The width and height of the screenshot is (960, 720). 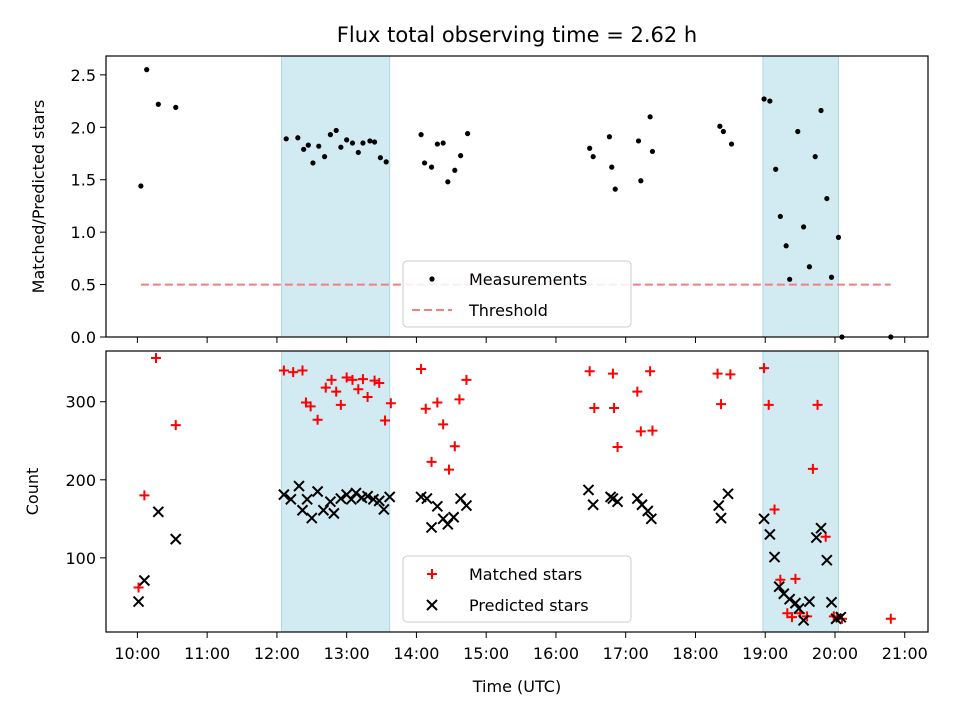 I want to click on y-axis-label: Matched/Predicted stars, so click(x=38, y=197).